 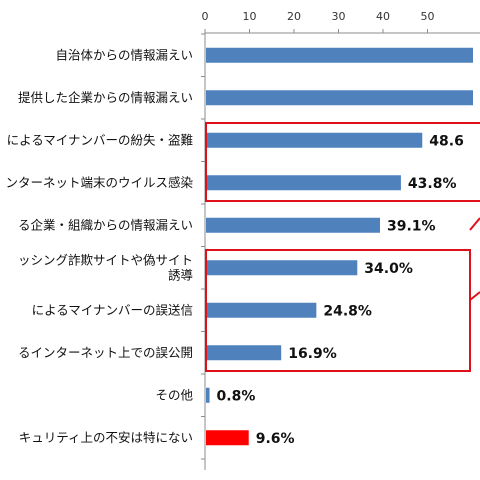 I want to click on data-label: 0.8%, so click(x=236, y=396).